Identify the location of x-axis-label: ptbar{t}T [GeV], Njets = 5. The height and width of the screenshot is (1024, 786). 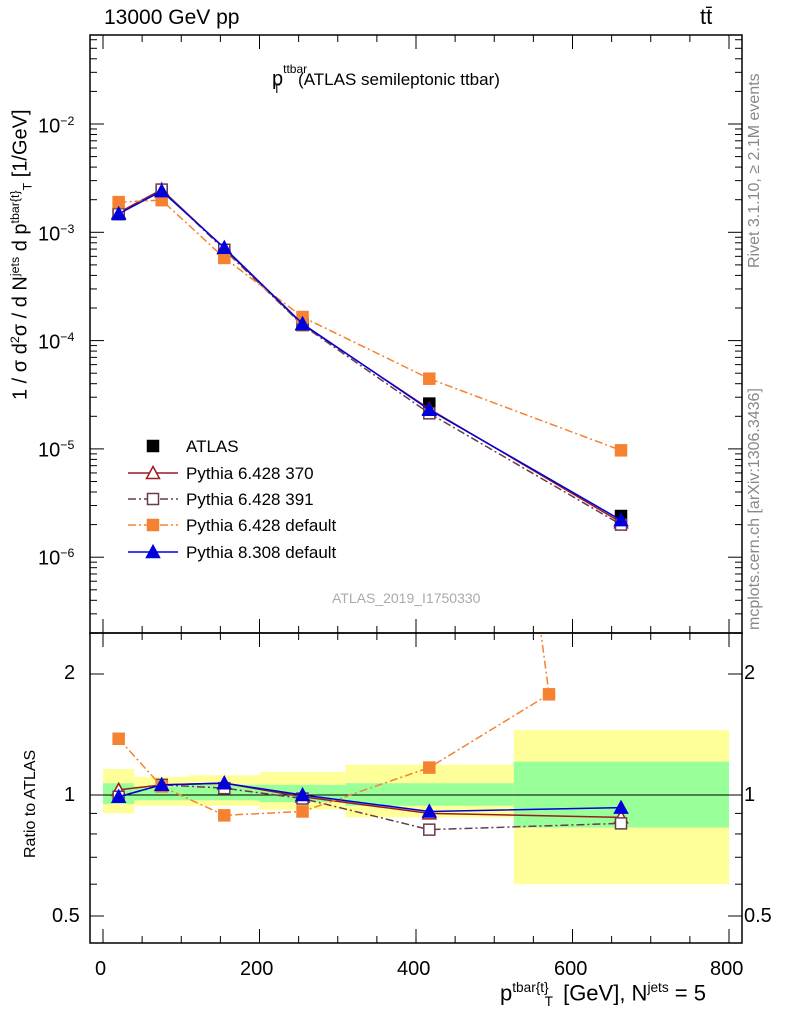
(603, 994).